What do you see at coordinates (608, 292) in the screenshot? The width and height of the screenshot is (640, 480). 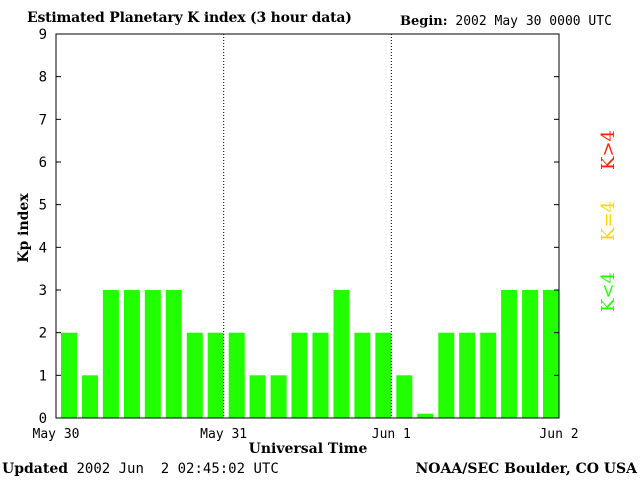 I see `legend-low: K<4` at bounding box center [608, 292].